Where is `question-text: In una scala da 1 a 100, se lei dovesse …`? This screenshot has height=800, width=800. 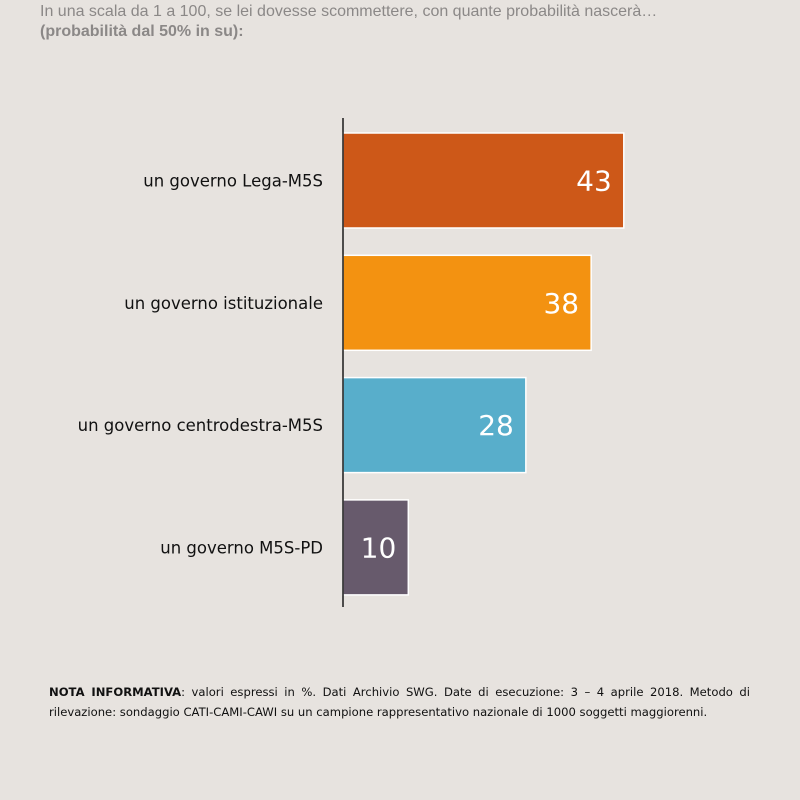 question-text: In una scala da 1 a 100, se lei dovesse … is located at coordinates (349, 11).